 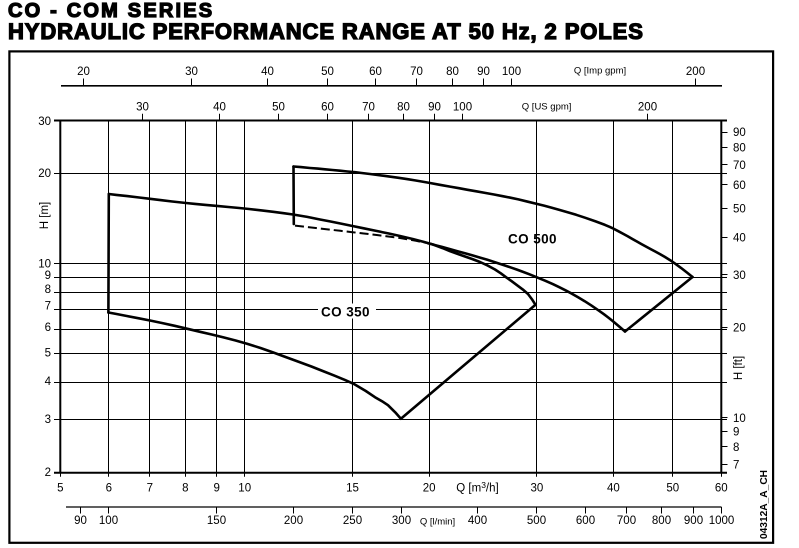 I want to click on svg-text: 15, so click(x=352, y=489).